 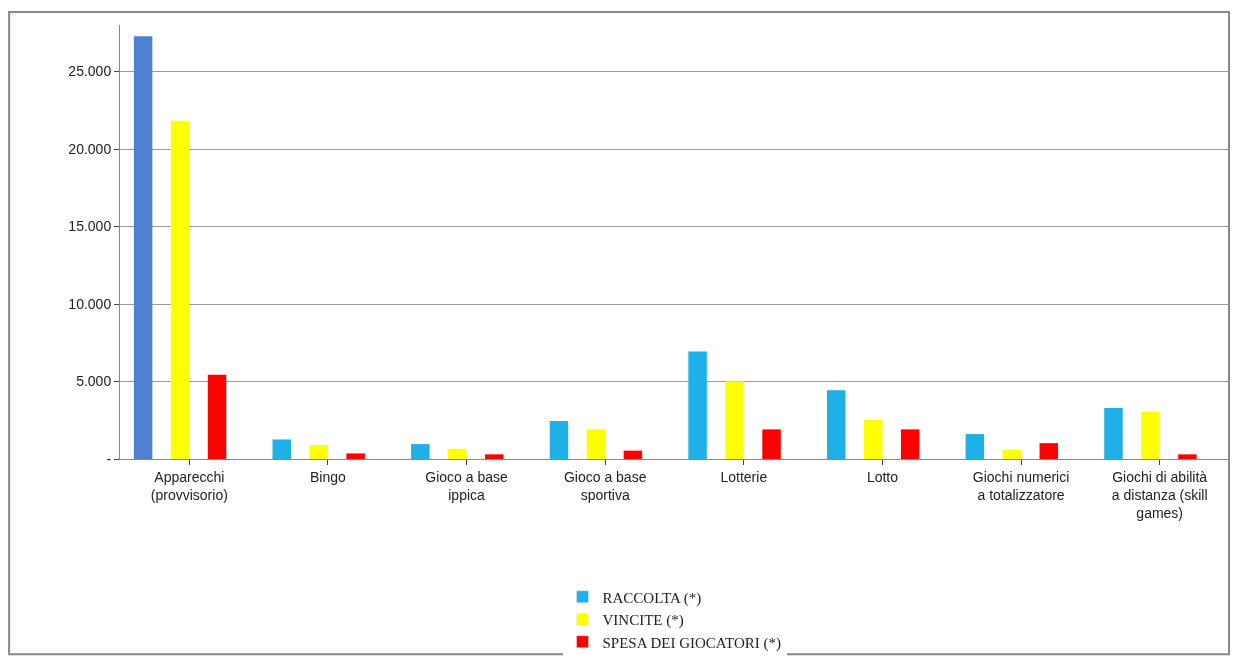 What do you see at coordinates (744, 476) in the screenshot?
I see `x-tick-label: Lotterie` at bounding box center [744, 476].